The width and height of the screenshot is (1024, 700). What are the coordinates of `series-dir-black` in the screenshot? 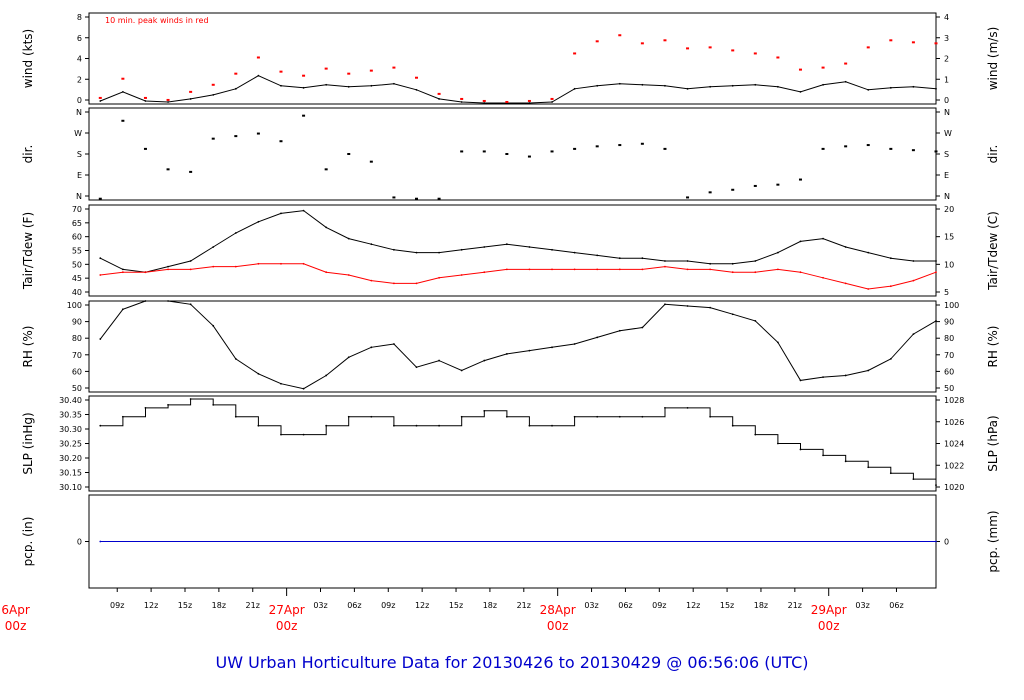 It's located at (518, 157).